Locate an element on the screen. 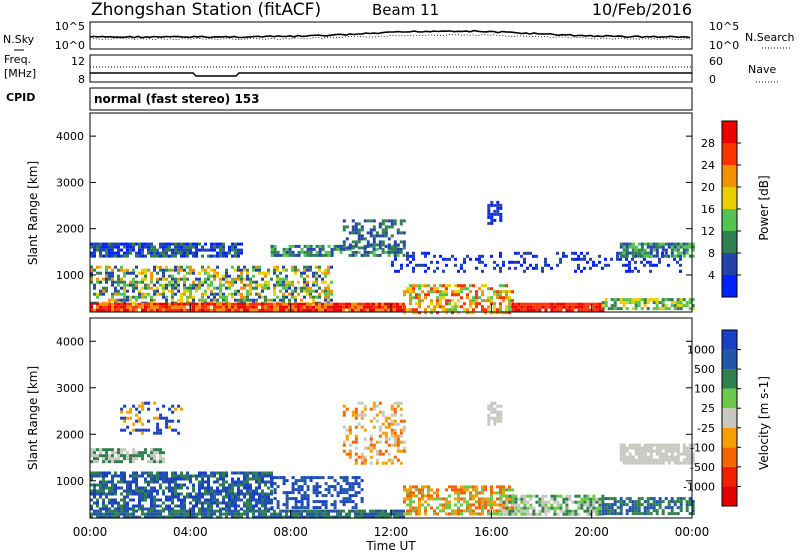 The image size is (800, 558). colorbar-segment is located at coordinates (729, 132).